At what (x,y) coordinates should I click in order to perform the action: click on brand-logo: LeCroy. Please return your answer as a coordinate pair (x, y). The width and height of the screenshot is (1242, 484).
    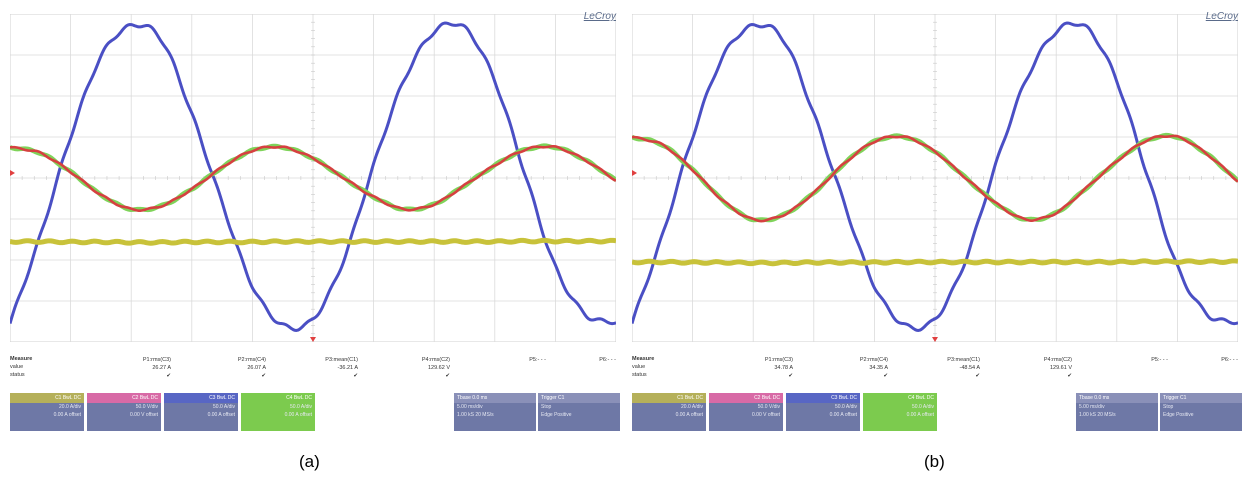
    Looking at the image, I should click on (1221, 16).